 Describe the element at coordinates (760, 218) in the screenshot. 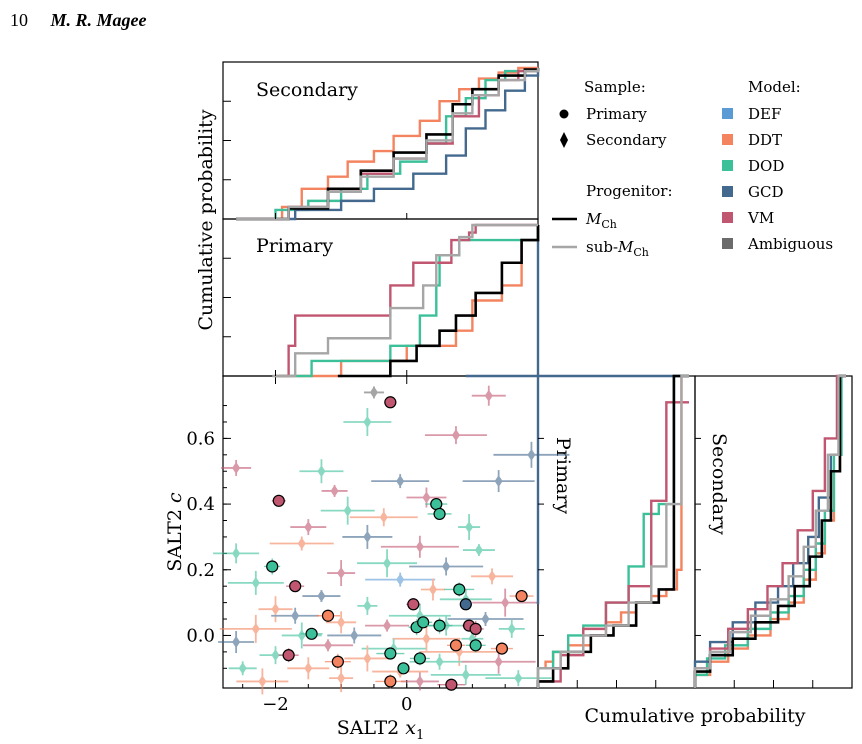

I see `legend-model-VM: VM` at that location.